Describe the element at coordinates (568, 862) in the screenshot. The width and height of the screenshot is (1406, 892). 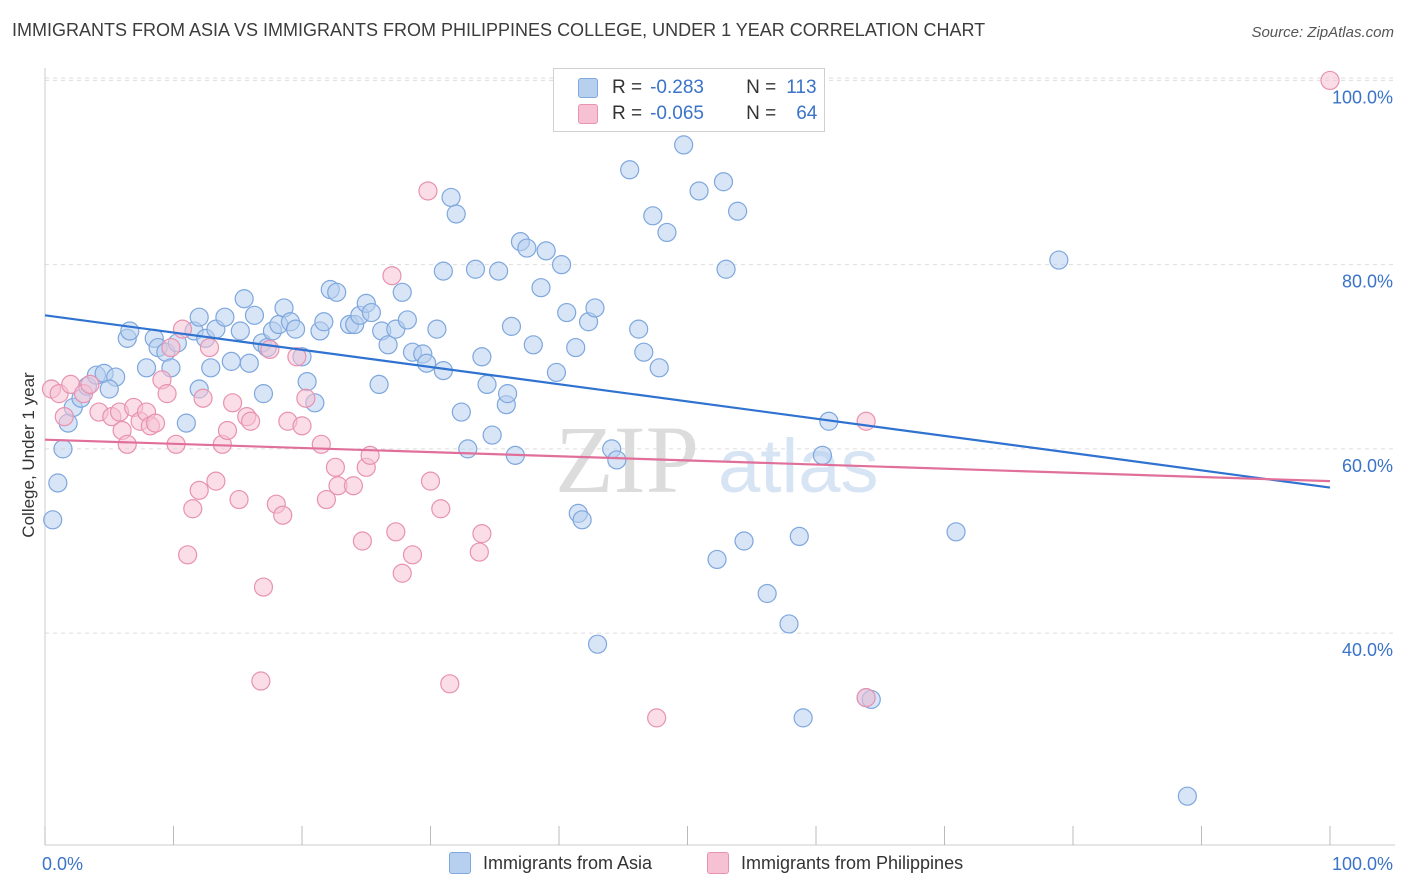
I see `bottom-legend-asia-label: Immigrants from Asia` at that location.